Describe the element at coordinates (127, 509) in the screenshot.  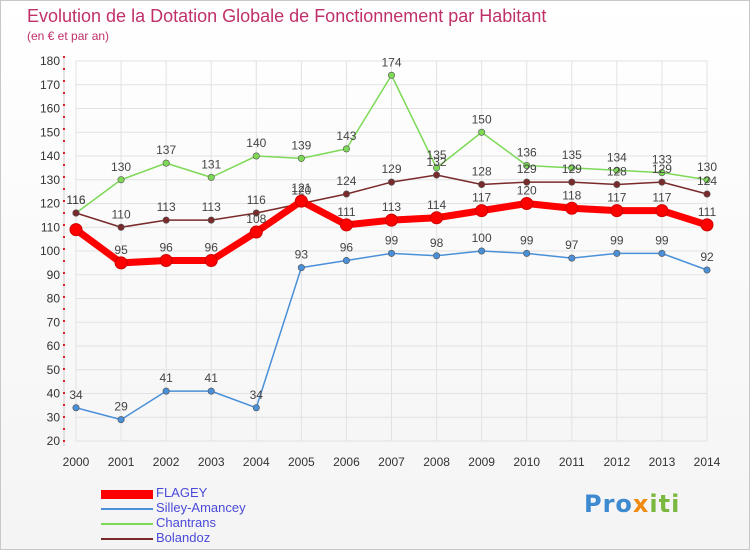
I see `legend-swatch-silley-amancey` at that location.